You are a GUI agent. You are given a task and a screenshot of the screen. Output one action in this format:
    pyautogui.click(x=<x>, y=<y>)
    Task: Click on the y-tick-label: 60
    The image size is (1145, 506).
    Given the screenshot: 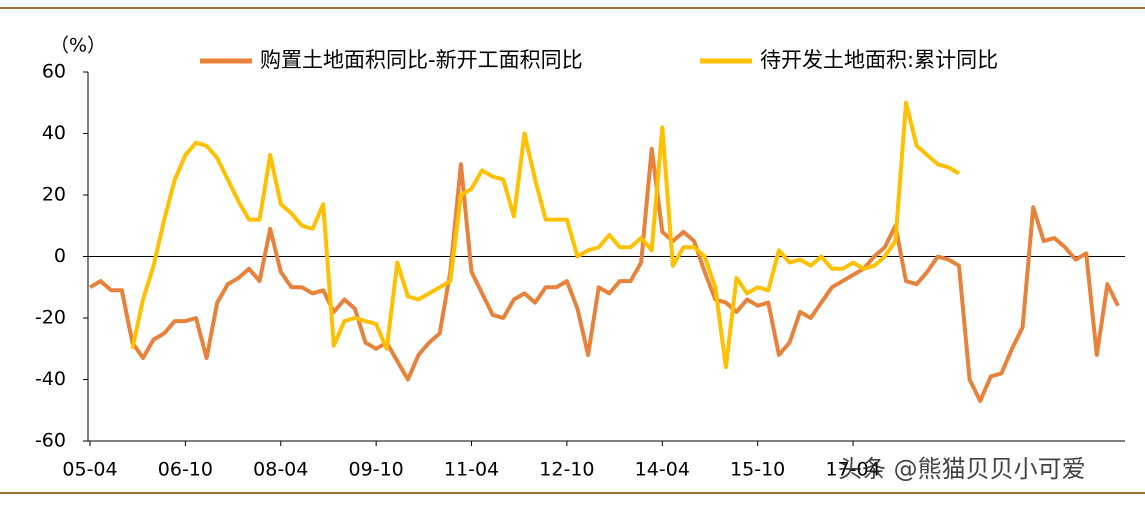 What is the action you would take?
    pyautogui.click(x=54, y=72)
    